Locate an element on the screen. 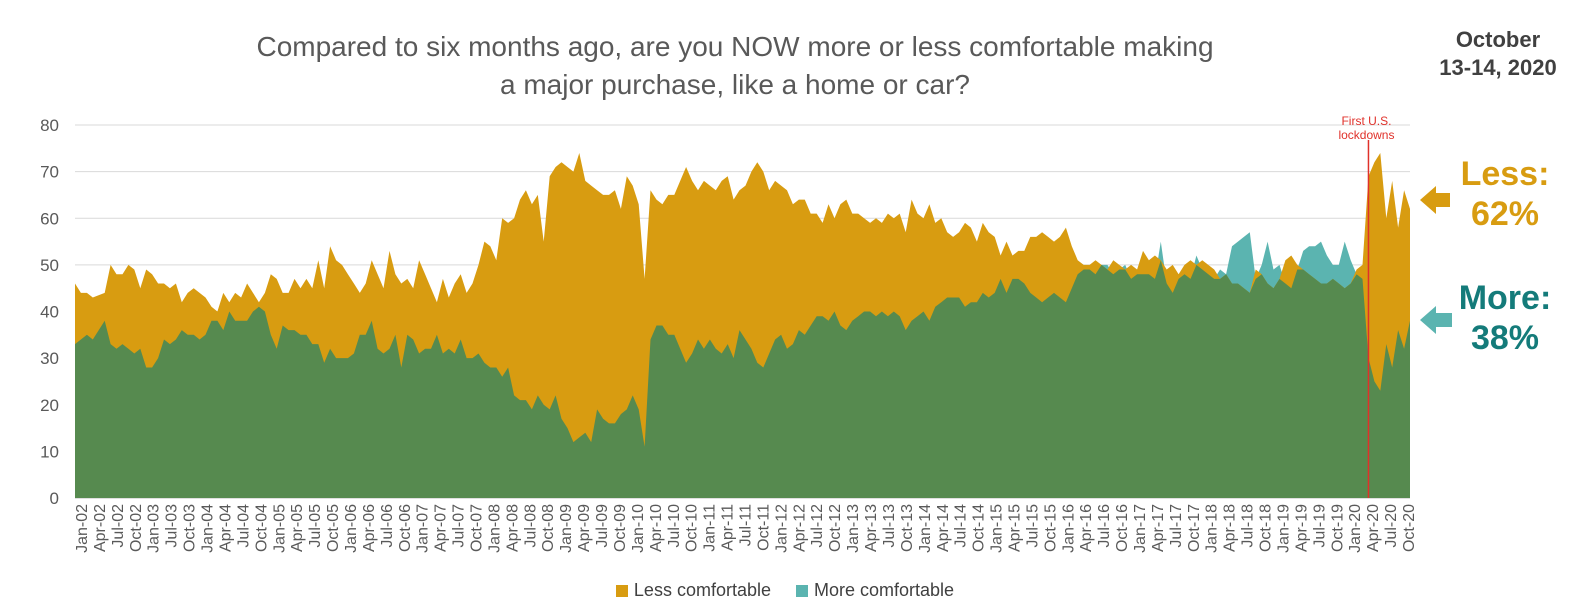 Image resolution: width=1570 pixels, height=613 pixels. less-callout-label: Less: is located at coordinates (1505, 174).